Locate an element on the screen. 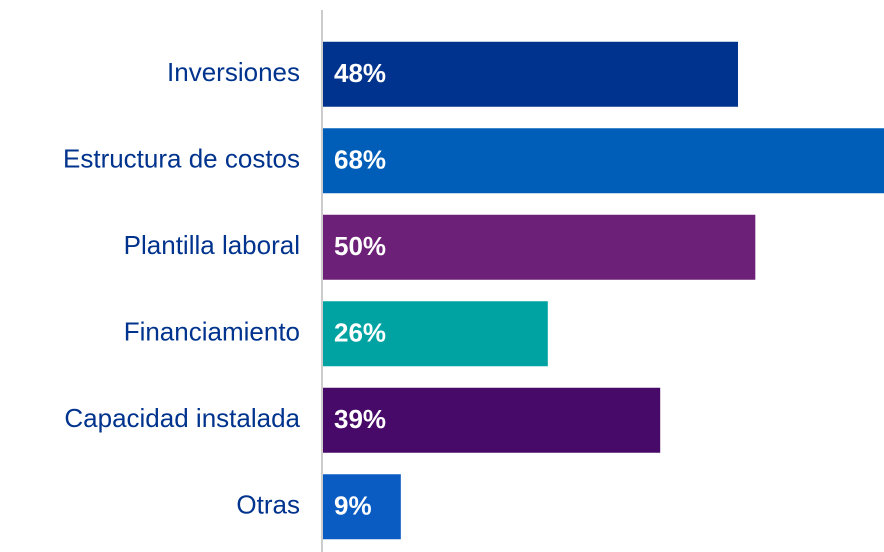 Image resolution: width=884 pixels, height=552 pixels. value-label: 48% is located at coordinates (360, 73).